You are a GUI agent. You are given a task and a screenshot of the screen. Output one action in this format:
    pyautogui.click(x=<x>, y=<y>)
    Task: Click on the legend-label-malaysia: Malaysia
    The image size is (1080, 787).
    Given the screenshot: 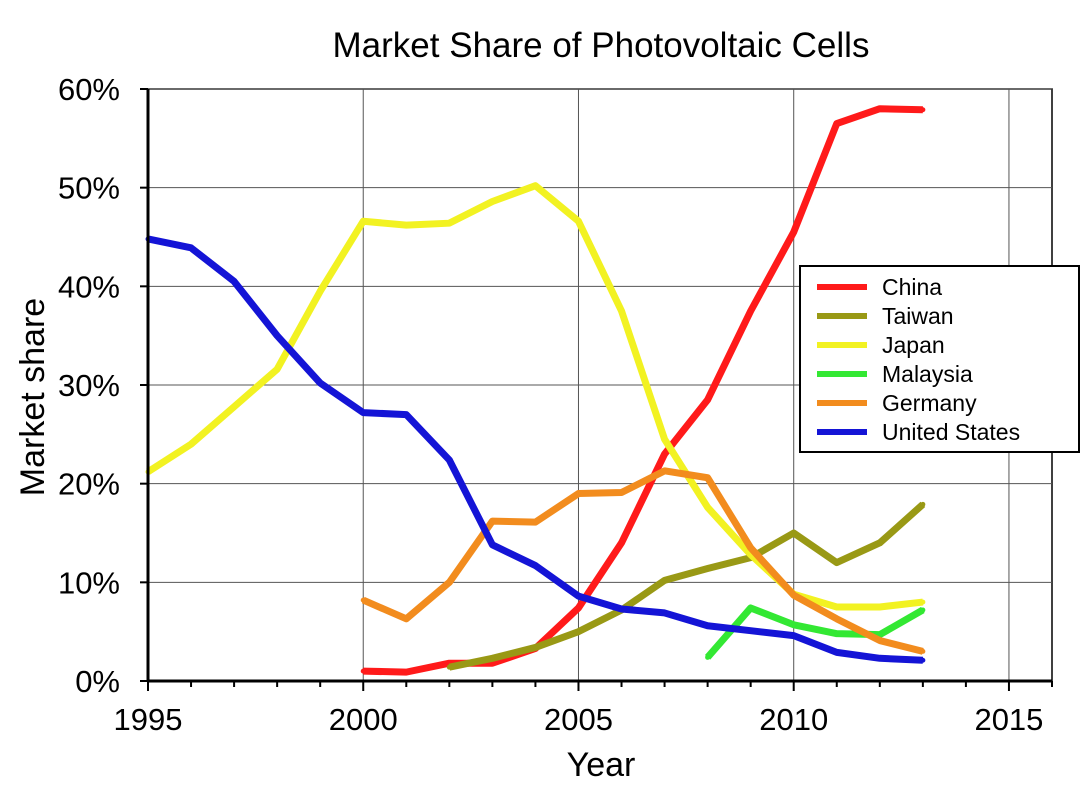 What is the action you would take?
    pyautogui.click(x=927, y=374)
    